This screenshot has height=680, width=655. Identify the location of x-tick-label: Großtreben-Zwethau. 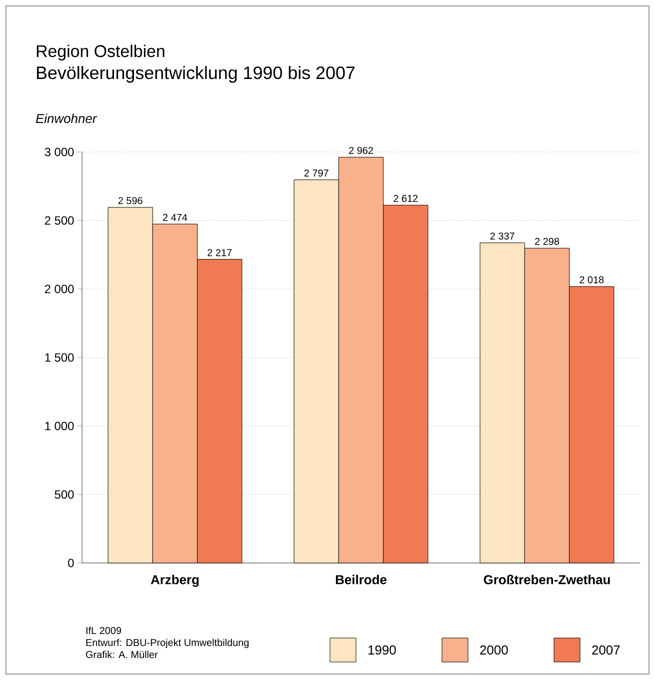
(547, 579).